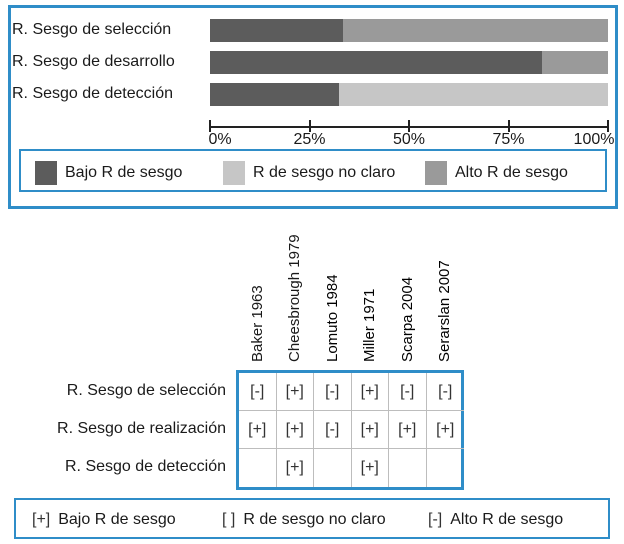 The height and width of the screenshot is (544, 624). I want to click on study-column-header: Baker 1963, so click(257, 323).